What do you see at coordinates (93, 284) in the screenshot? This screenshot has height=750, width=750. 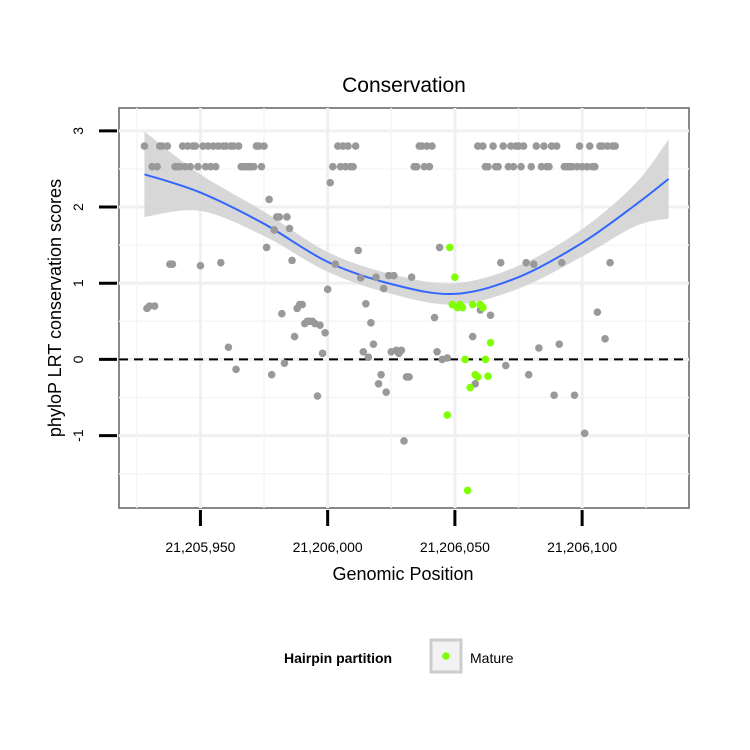 I see `y-axis: -1 0 1 2 3` at bounding box center [93, 284].